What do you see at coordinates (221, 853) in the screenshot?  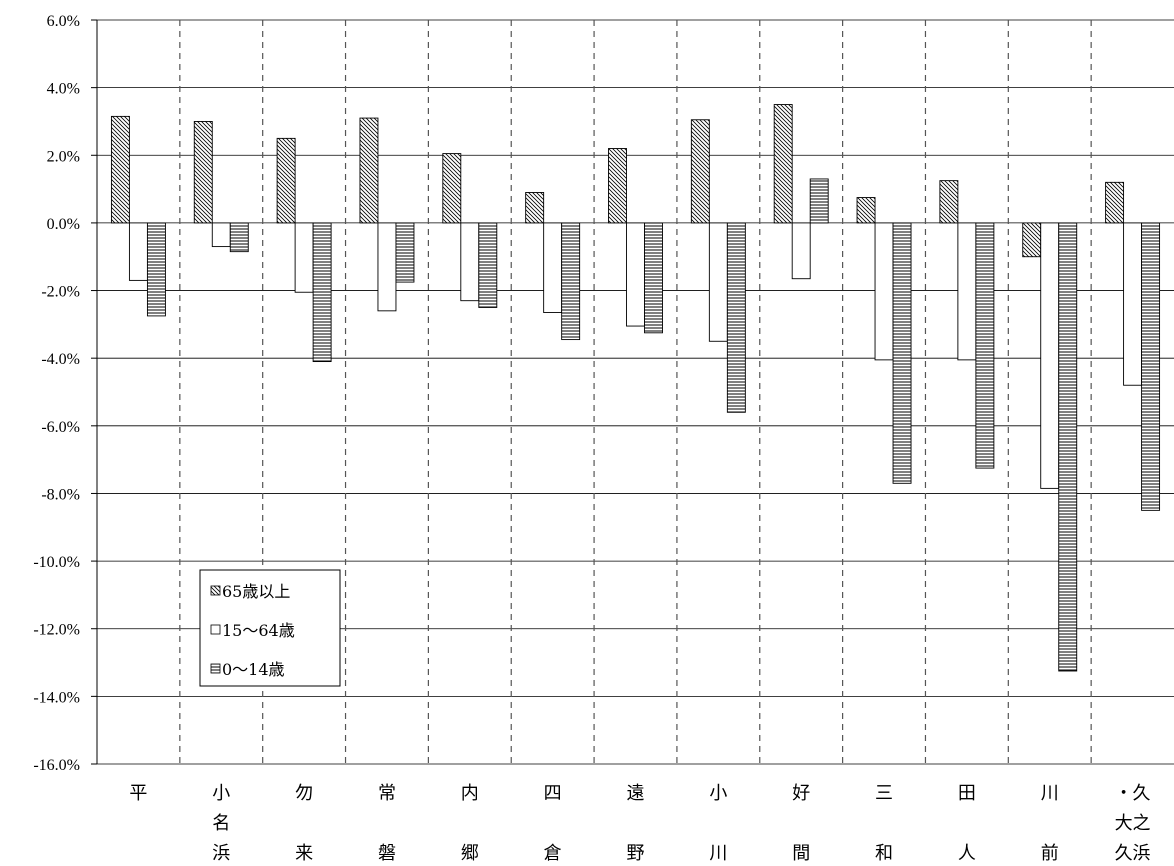 I see `x-category-label: 浜` at bounding box center [221, 853].